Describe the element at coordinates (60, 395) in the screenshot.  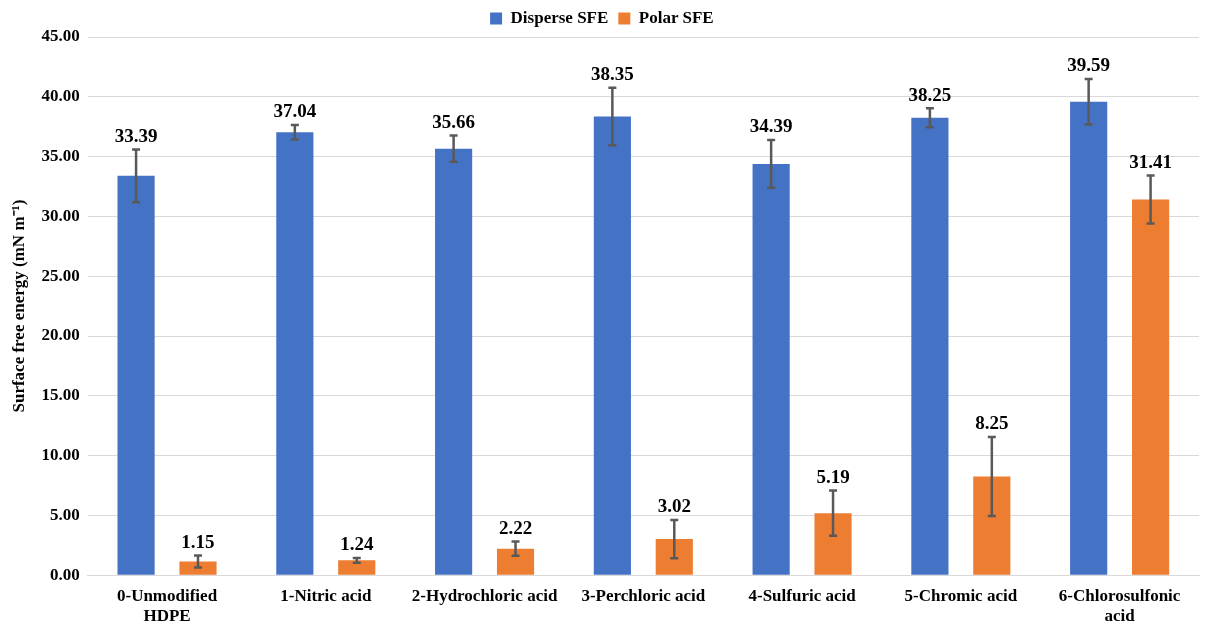
I see `y-tick-label: 15.00` at that location.